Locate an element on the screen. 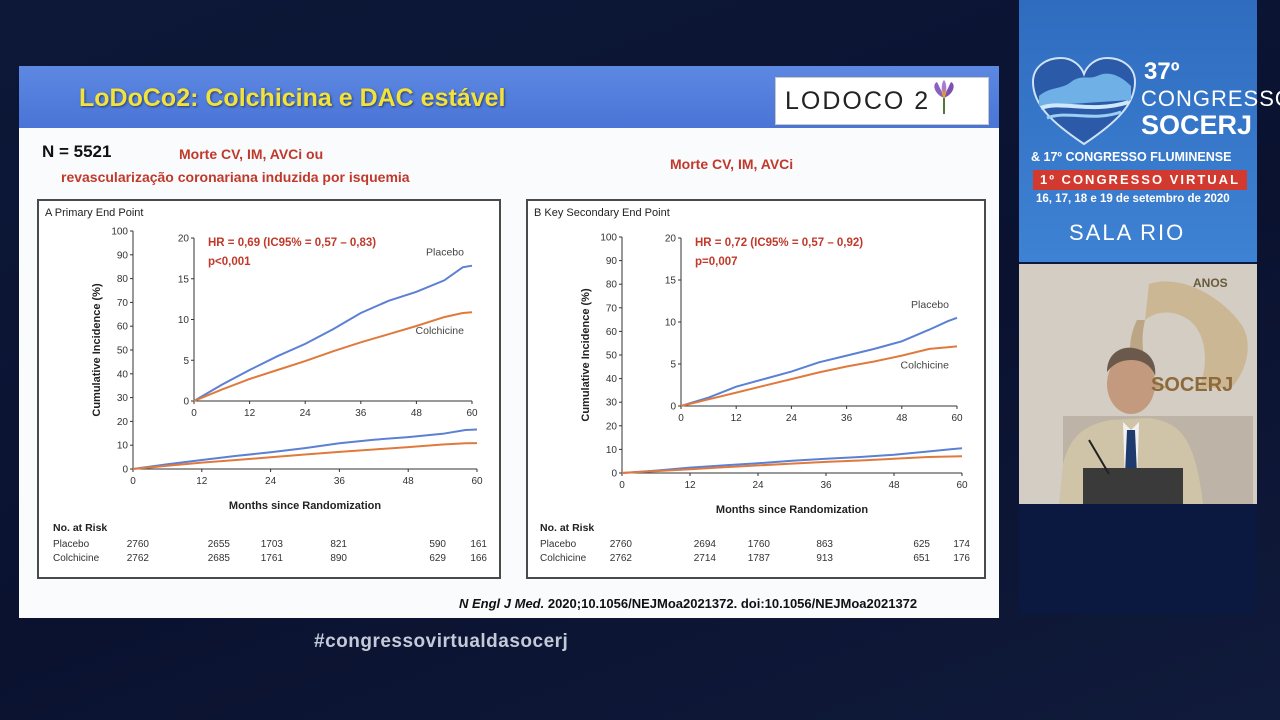 The height and width of the screenshot is (720, 1280). secondary-at-risk-value: 1787 is located at coordinates (759, 558).